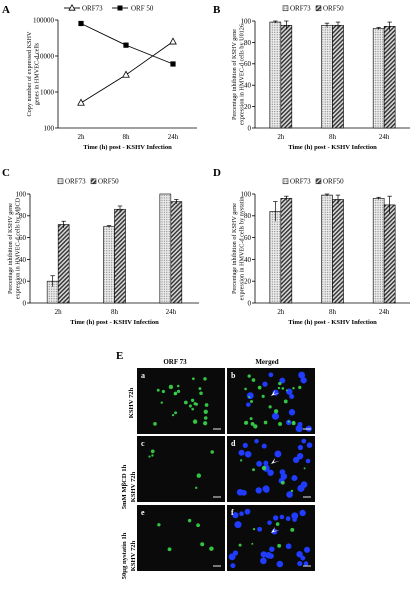 The width and height of the screenshot is (416, 599). I want to click on y-tick-label: 100, so click(49, 128).